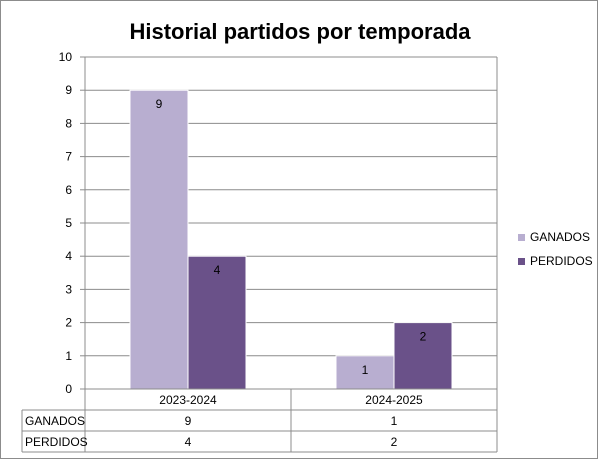 The image size is (598, 459). I want to click on data-label: 9, so click(159, 104).